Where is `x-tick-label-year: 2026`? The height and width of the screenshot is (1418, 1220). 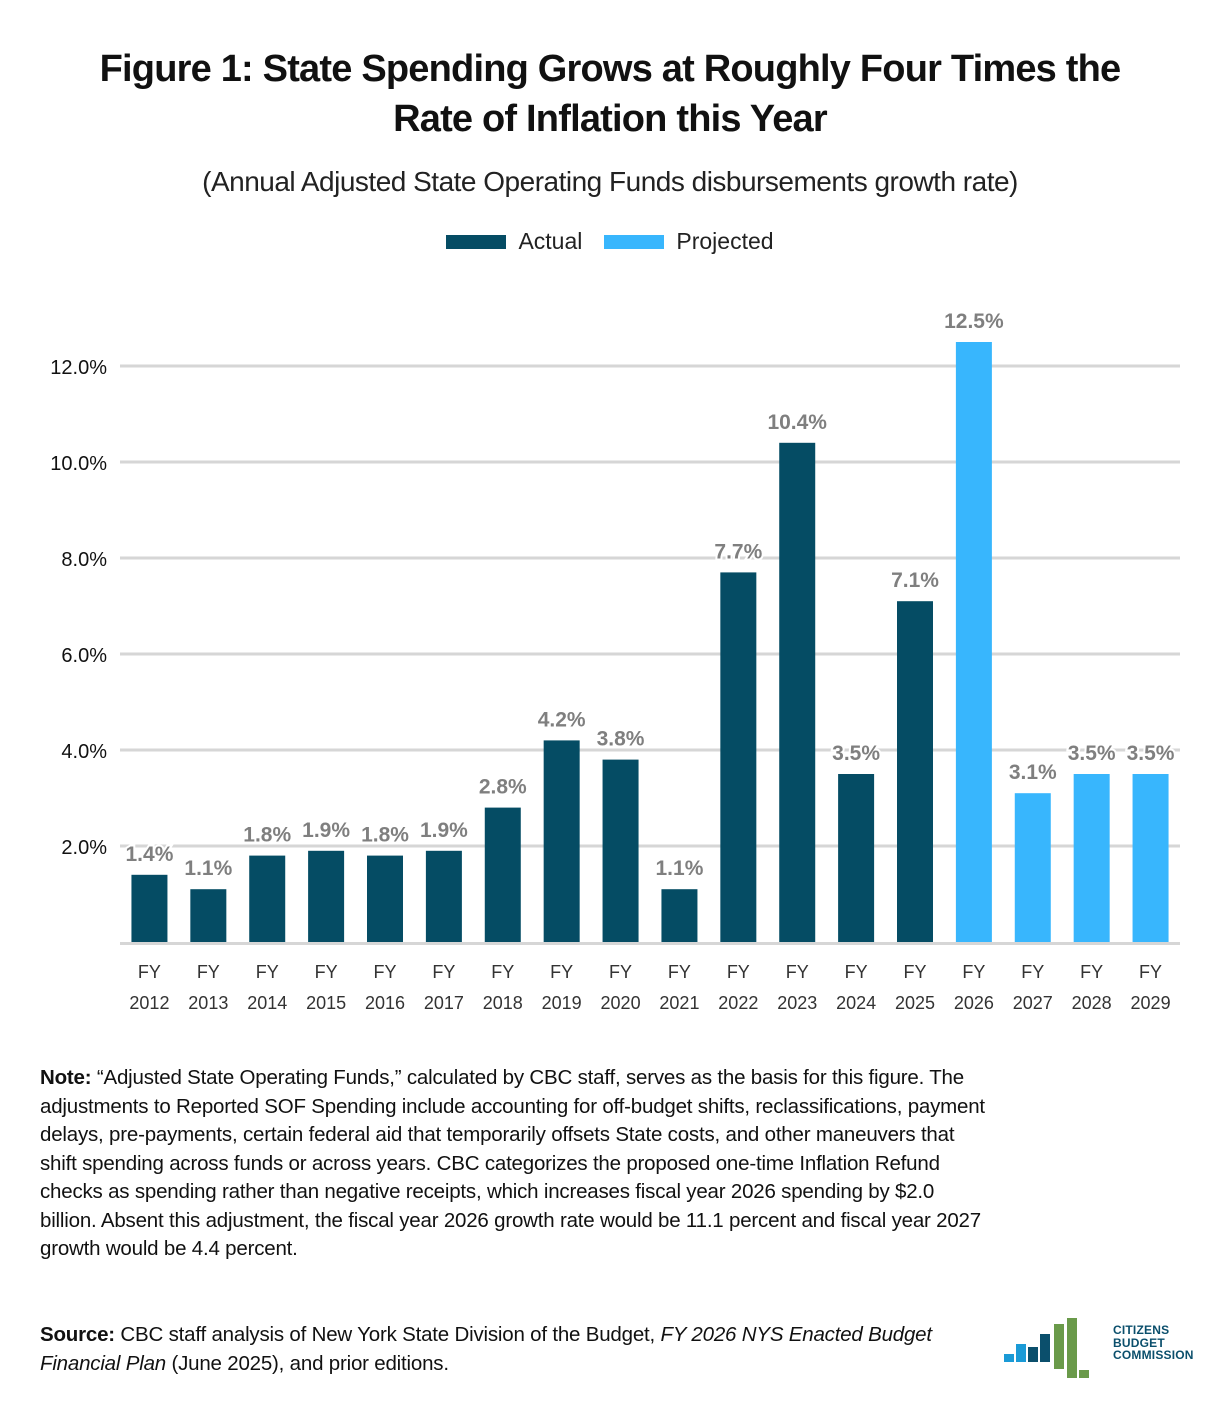 x-tick-label-year: 2026 is located at coordinates (974, 1003).